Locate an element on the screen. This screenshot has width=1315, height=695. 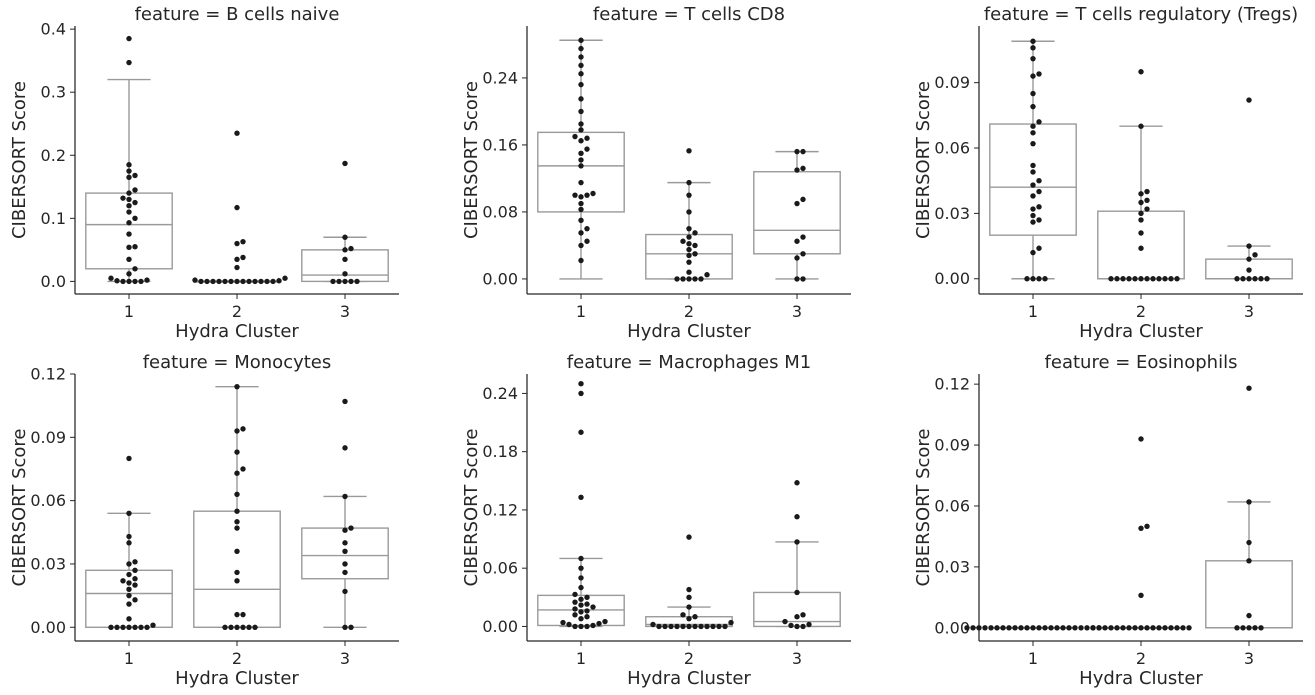
y-tick-label: 0.08 is located at coordinates (500, 211).